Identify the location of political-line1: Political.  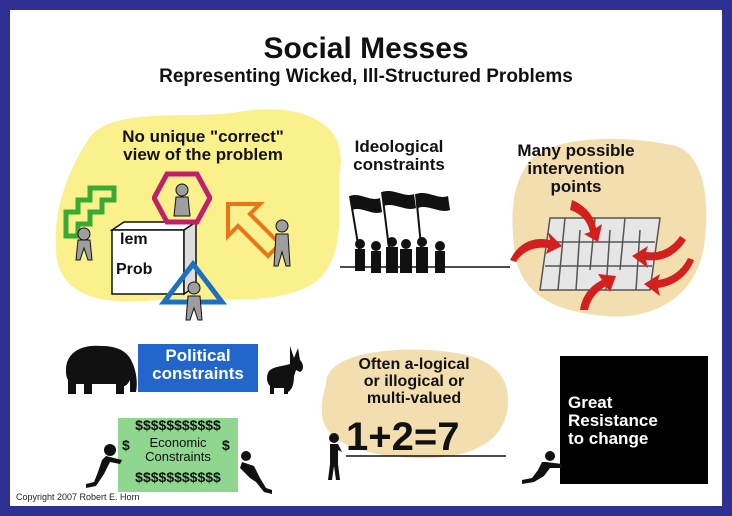
(198, 355).